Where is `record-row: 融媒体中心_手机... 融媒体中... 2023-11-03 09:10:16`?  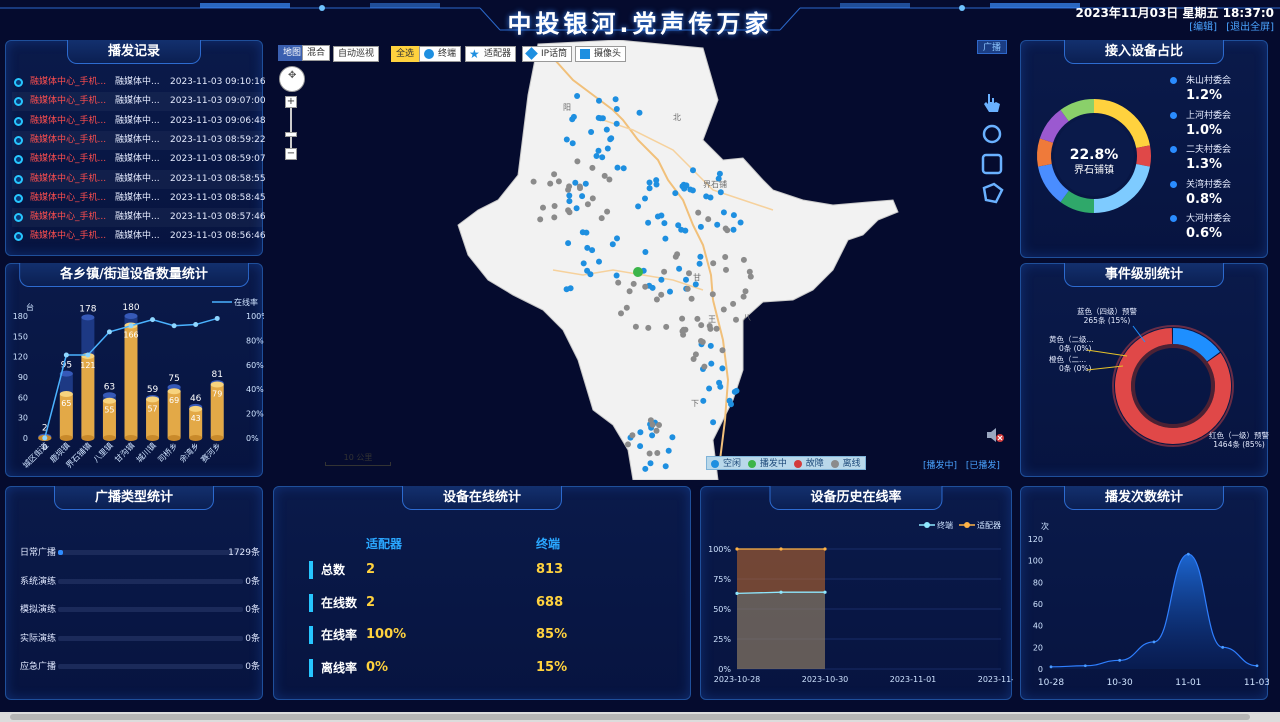 record-row: 融媒体中心_手机... 融媒体中... 2023-11-03 09:10:16 is located at coordinates (139, 82).